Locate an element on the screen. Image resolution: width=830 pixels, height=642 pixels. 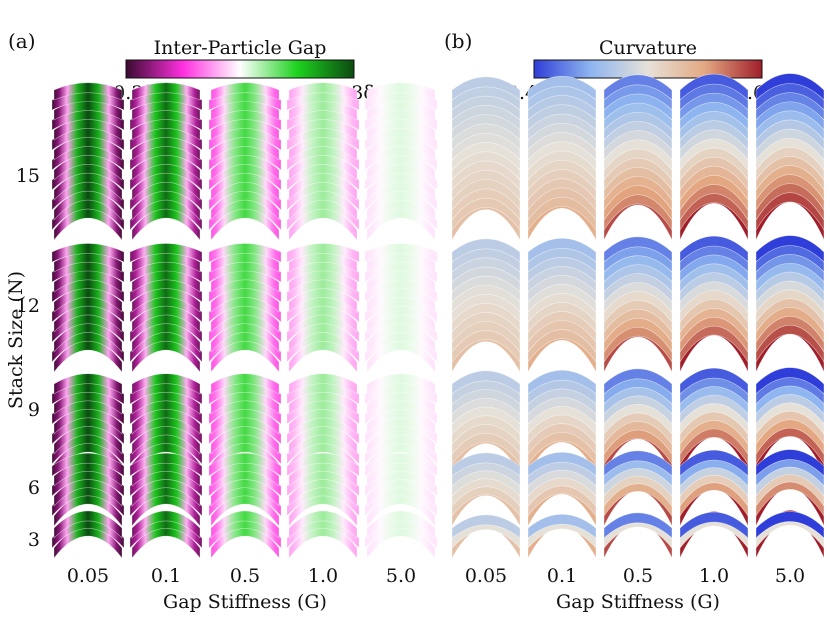
panel-label-a: (a) is located at coordinates (22, 41).